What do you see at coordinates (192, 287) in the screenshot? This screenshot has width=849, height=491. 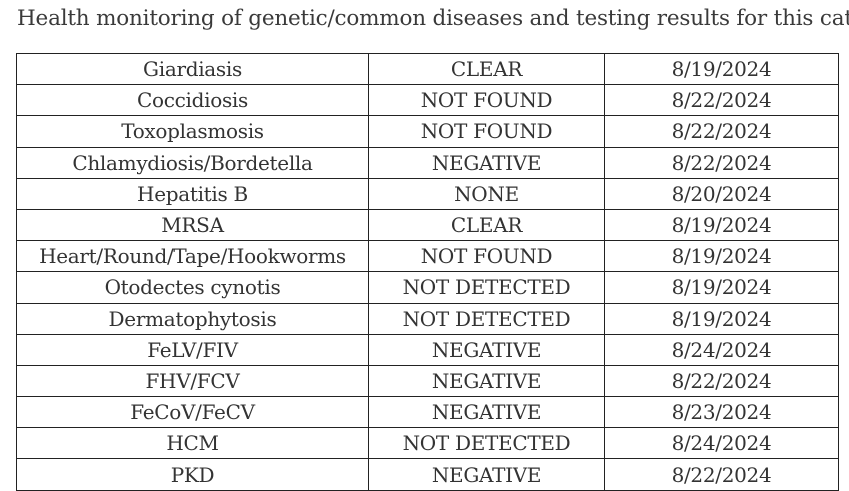 I see `test-name-cell: Otodectes cynotis` at bounding box center [192, 287].